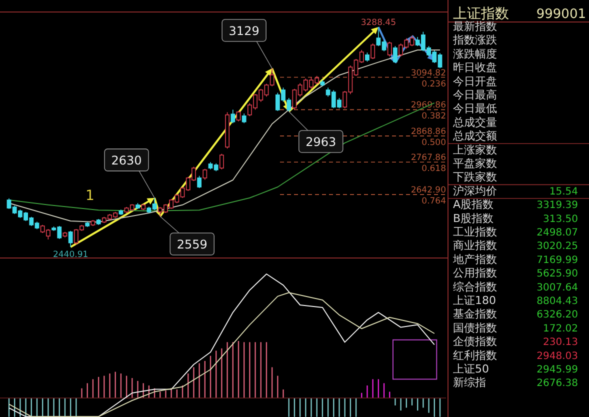 This screenshot has width=589, height=417. I want to click on category-label: 总成交额, so click(474, 136).